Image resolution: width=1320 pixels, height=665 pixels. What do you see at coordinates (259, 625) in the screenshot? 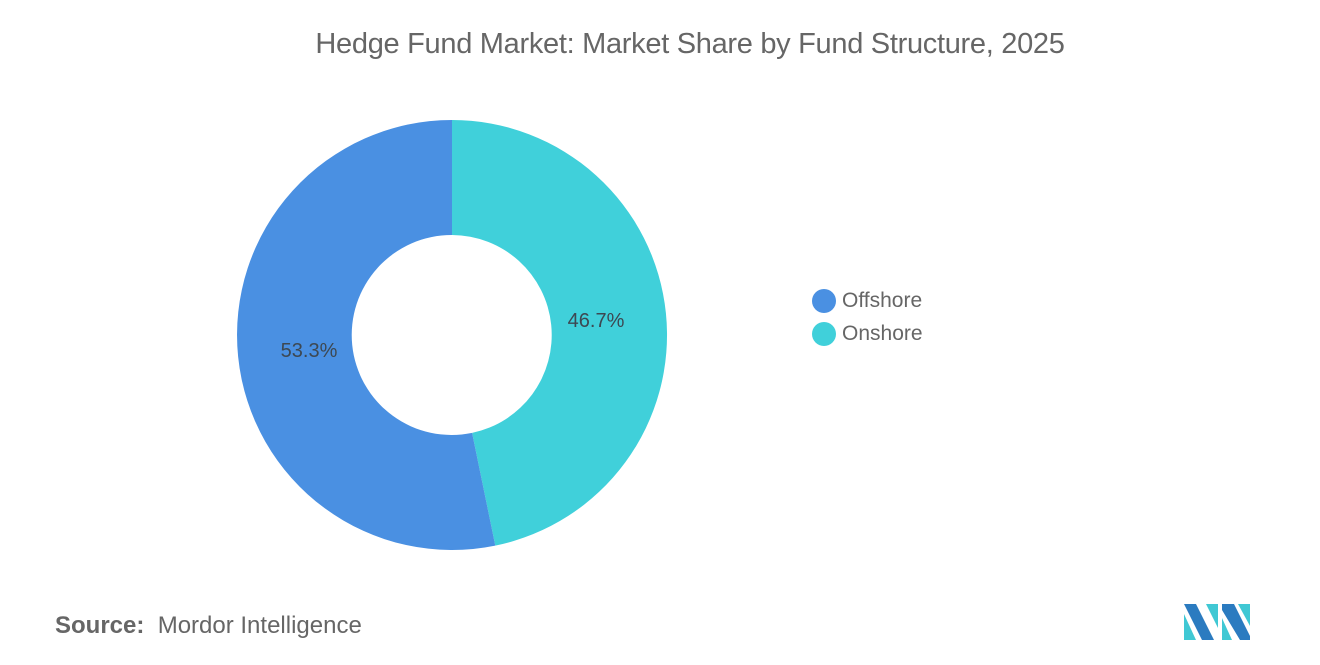
I see `source-name: Mordor Intelligence` at bounding box center [259, 625].